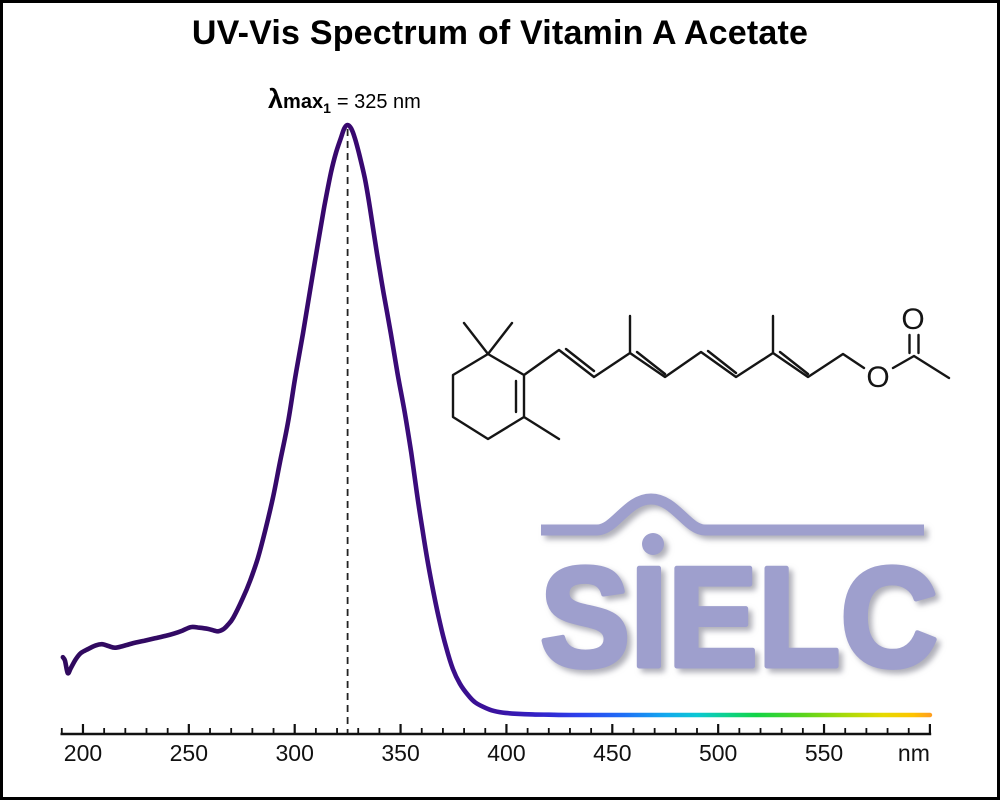 The image size is (1000, 803). What do you see at coordinates (612, 753) in the screenshot?
I see `axis-tick-label: 450` at bounding box center [612, 753].